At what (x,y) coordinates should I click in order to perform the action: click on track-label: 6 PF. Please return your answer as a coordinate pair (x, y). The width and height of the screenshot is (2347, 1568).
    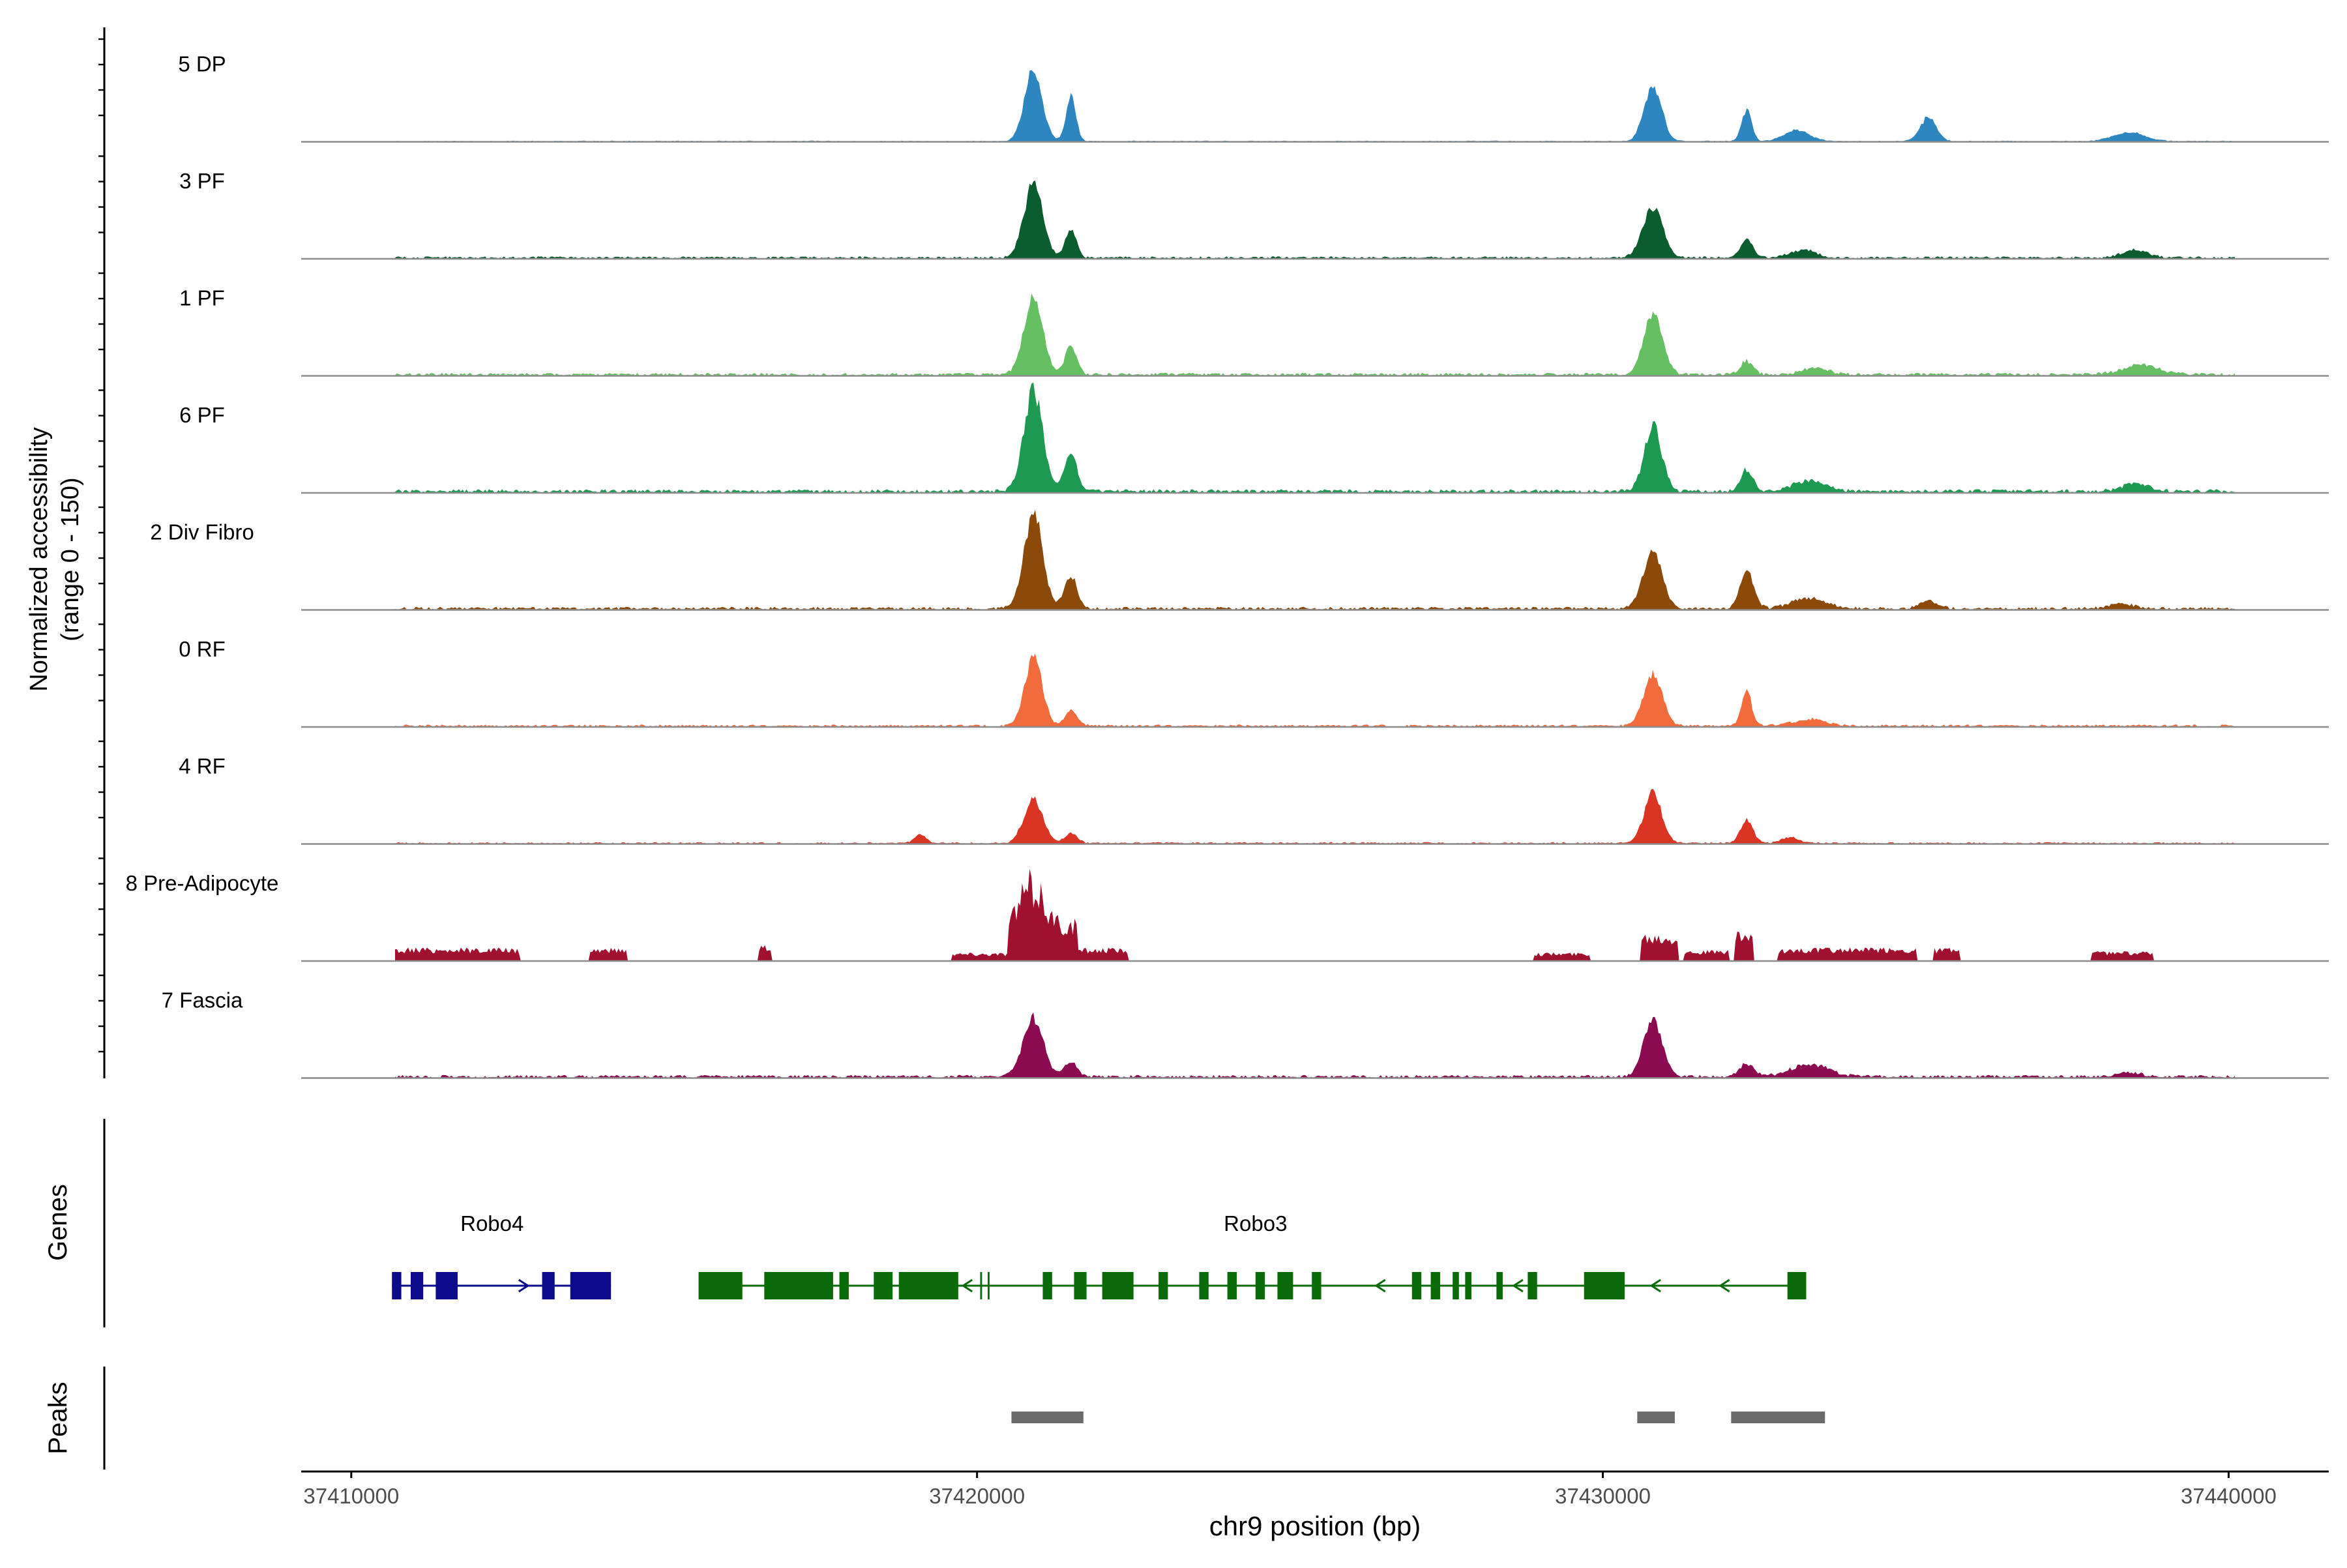
    Looking at the image, I should click on (202, 415).